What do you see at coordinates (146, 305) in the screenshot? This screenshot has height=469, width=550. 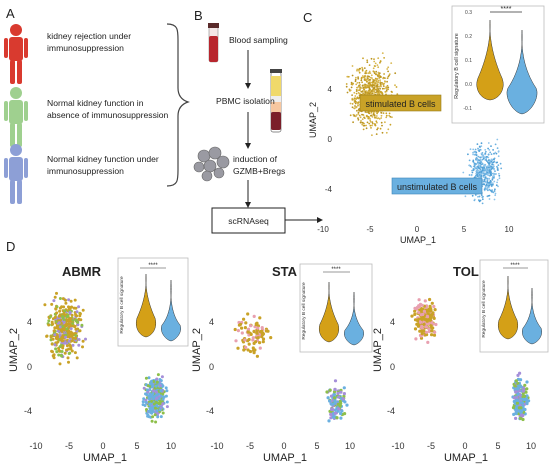 I see `violin-stimulated` at bounding box center [146, 305].